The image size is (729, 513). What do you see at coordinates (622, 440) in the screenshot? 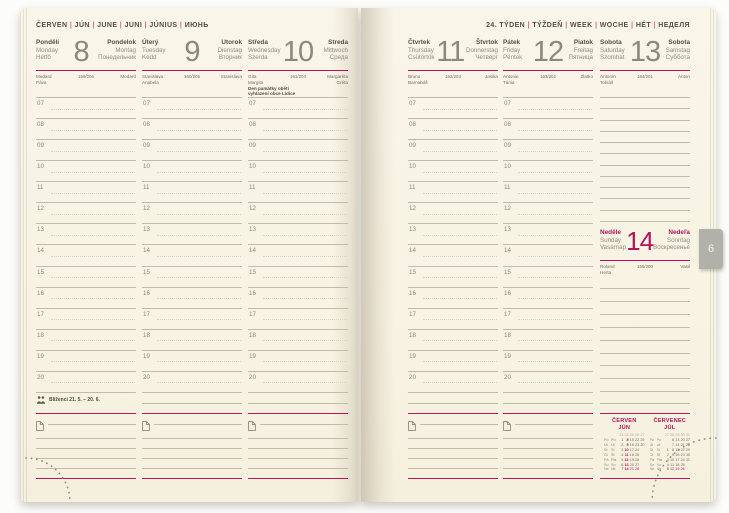
I see `mini-calendar-date: 1` at bounding box center [622, 440].